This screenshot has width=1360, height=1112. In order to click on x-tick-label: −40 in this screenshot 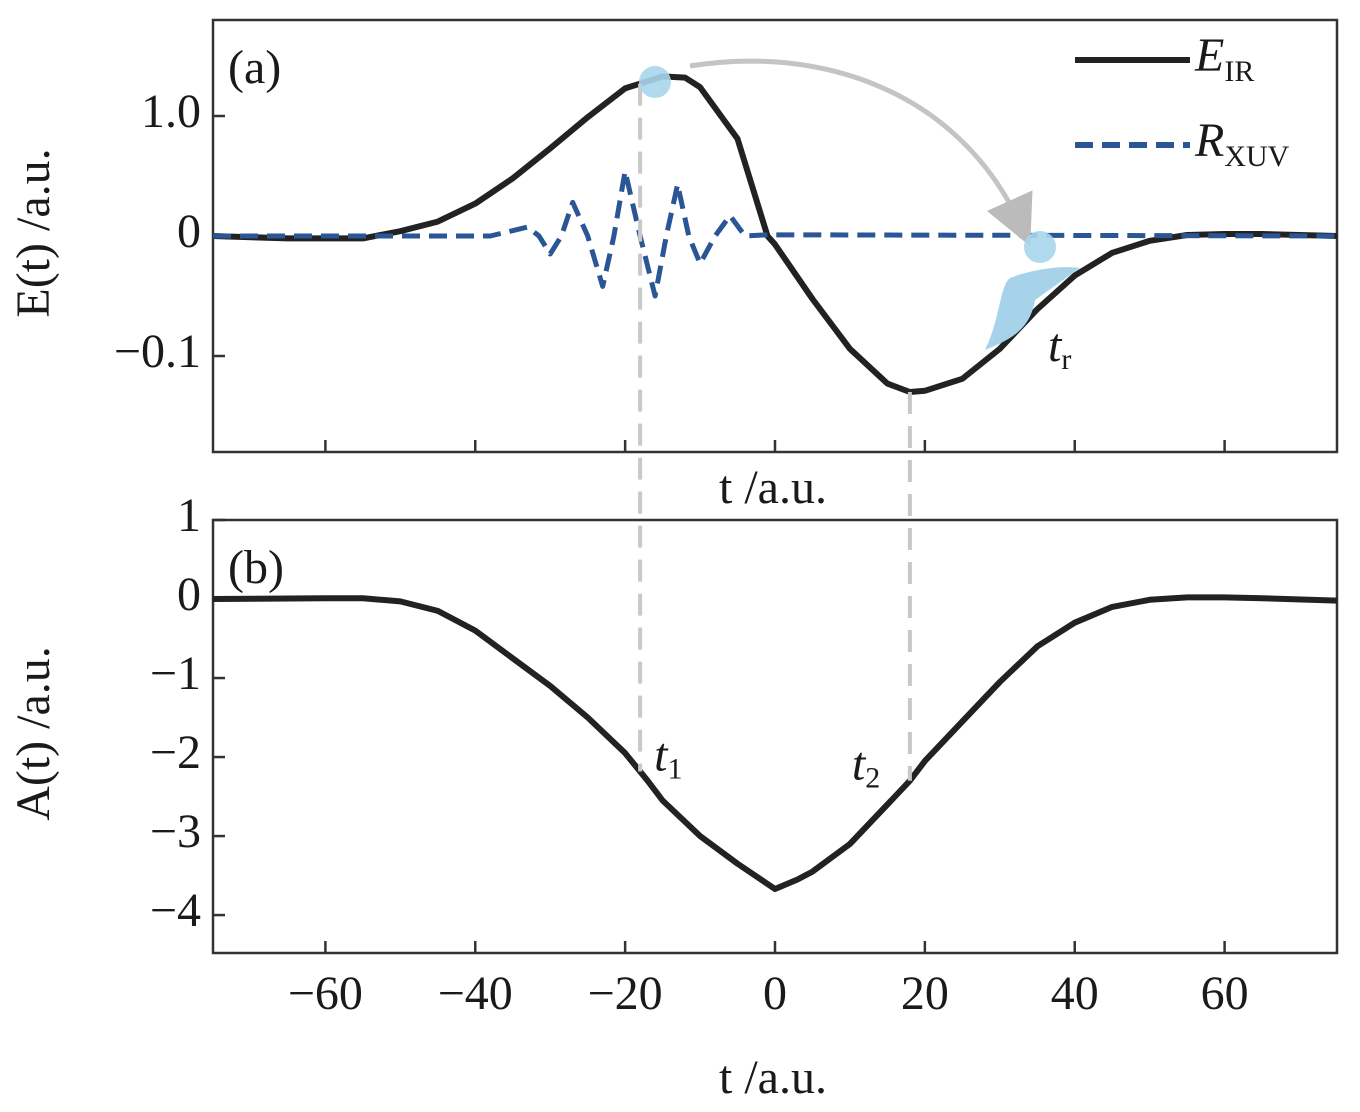, I will do `click(475, 993)`.